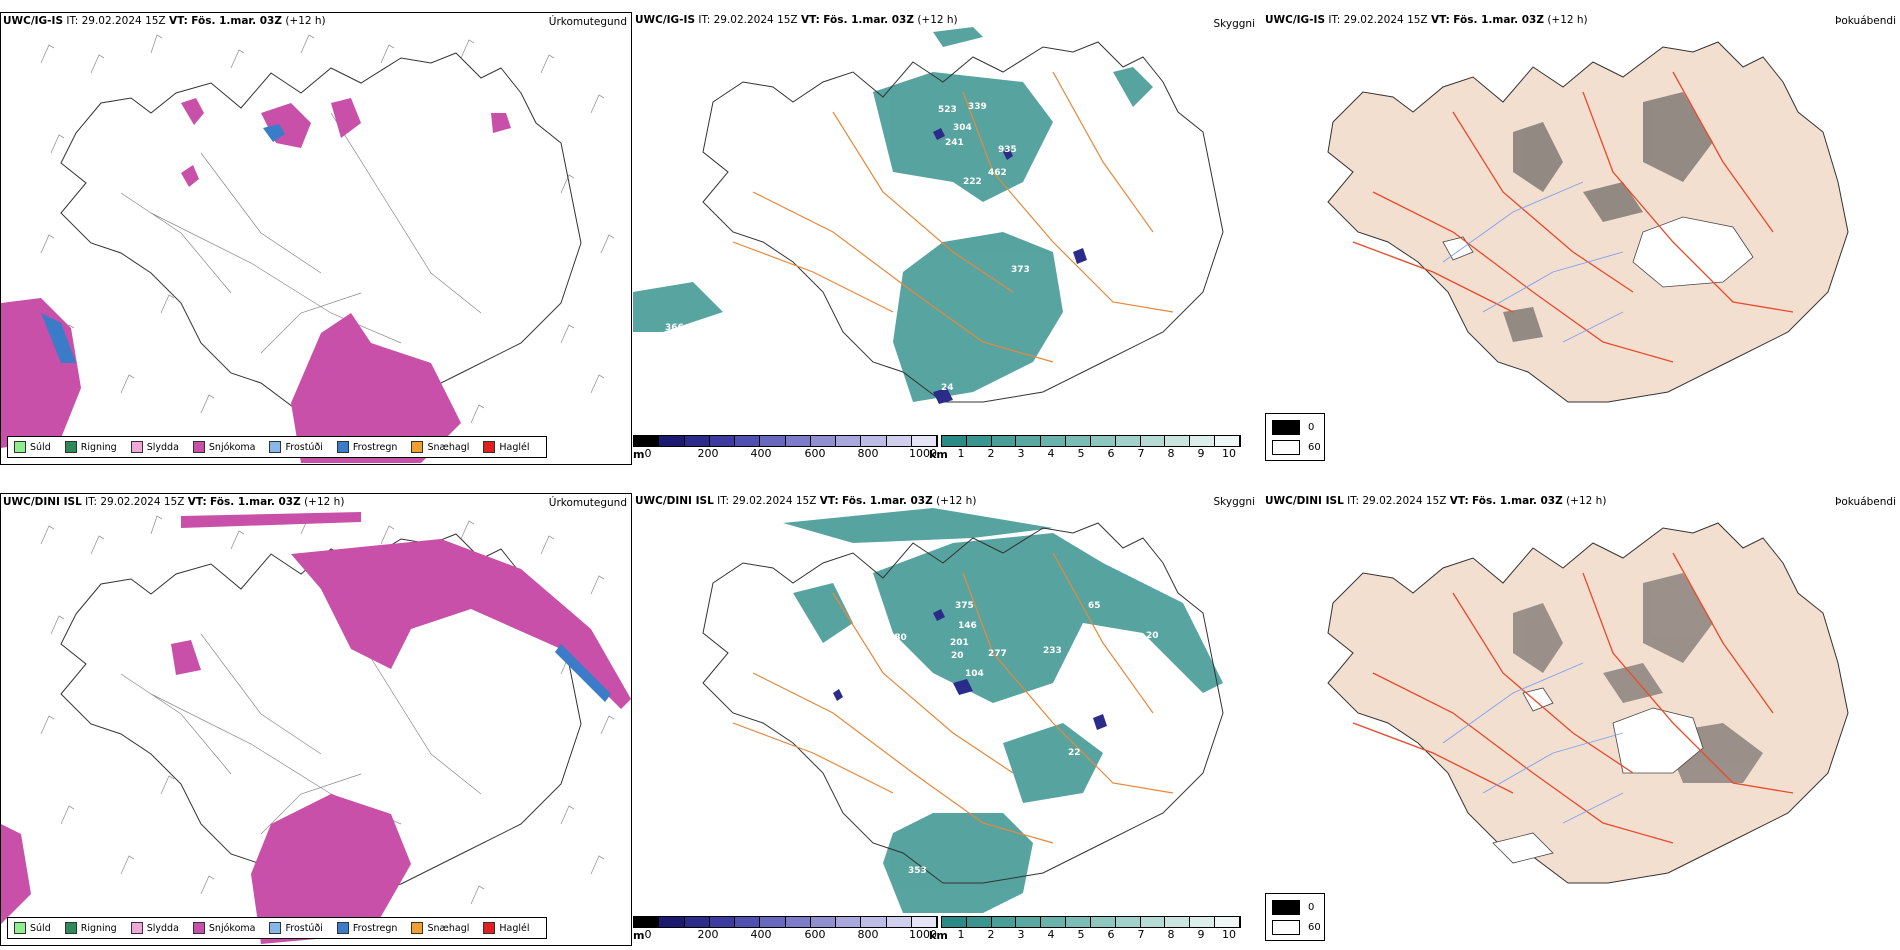  I want to click on fog-legend-row2: 0 60, so click(1295, 917).